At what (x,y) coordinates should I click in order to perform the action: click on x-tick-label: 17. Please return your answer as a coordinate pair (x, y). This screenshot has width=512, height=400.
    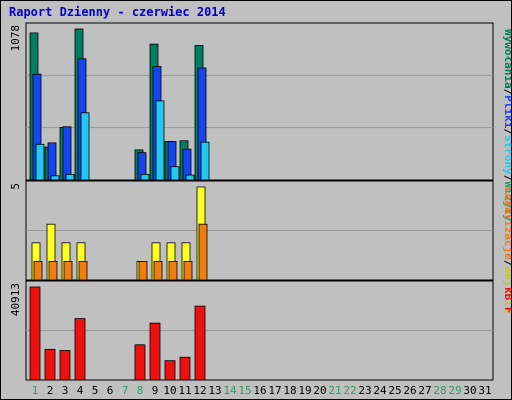
    Looking at the image, I should click on (274, 390).